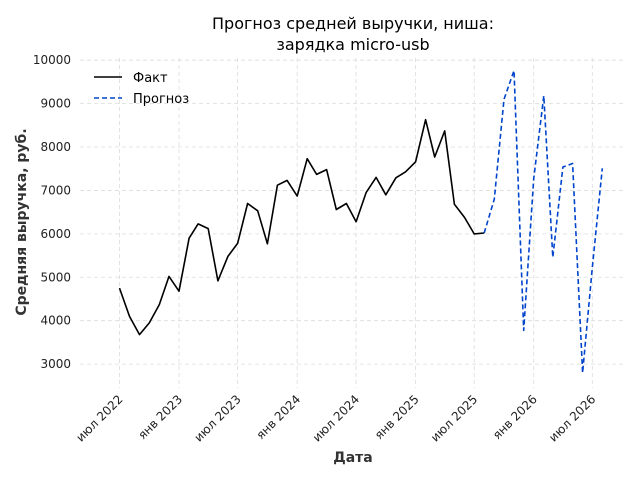 This screenshot has width=640, height=480. I want to click on y-tick-label: 3000, so click(55, 364).